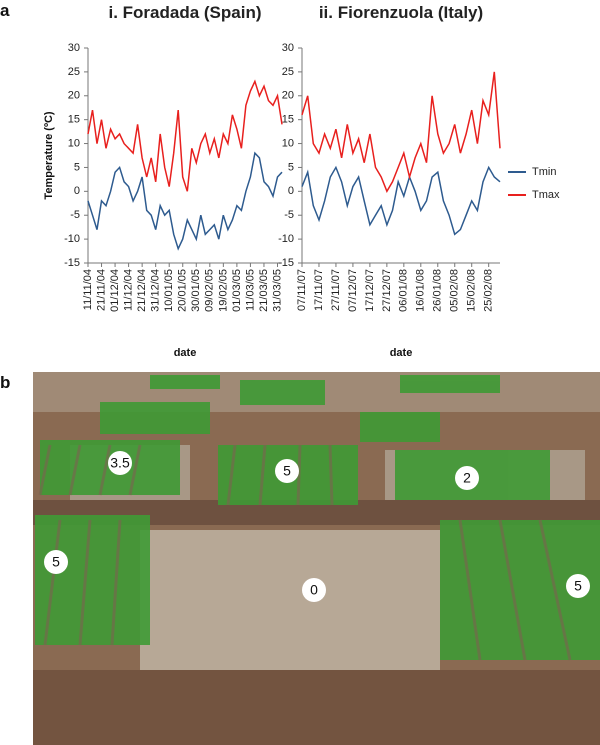  What do you see at coordinates (546, 195) in the screenshot?
I see `legend-label: Tmax` at bounding box center [546, 195].